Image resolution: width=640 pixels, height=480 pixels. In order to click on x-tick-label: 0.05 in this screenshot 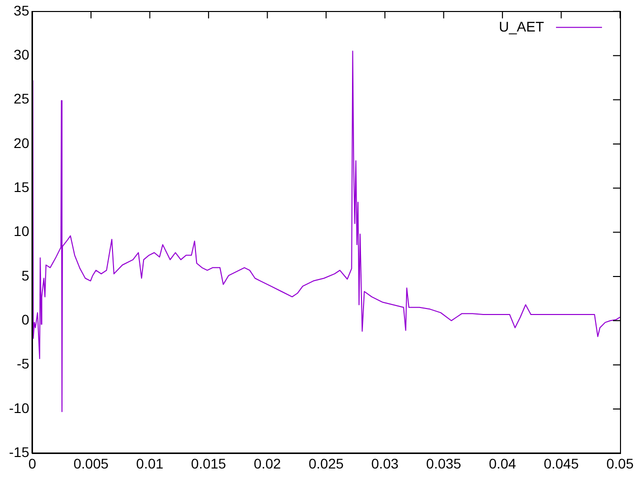, I will do `click(620, 463)`.